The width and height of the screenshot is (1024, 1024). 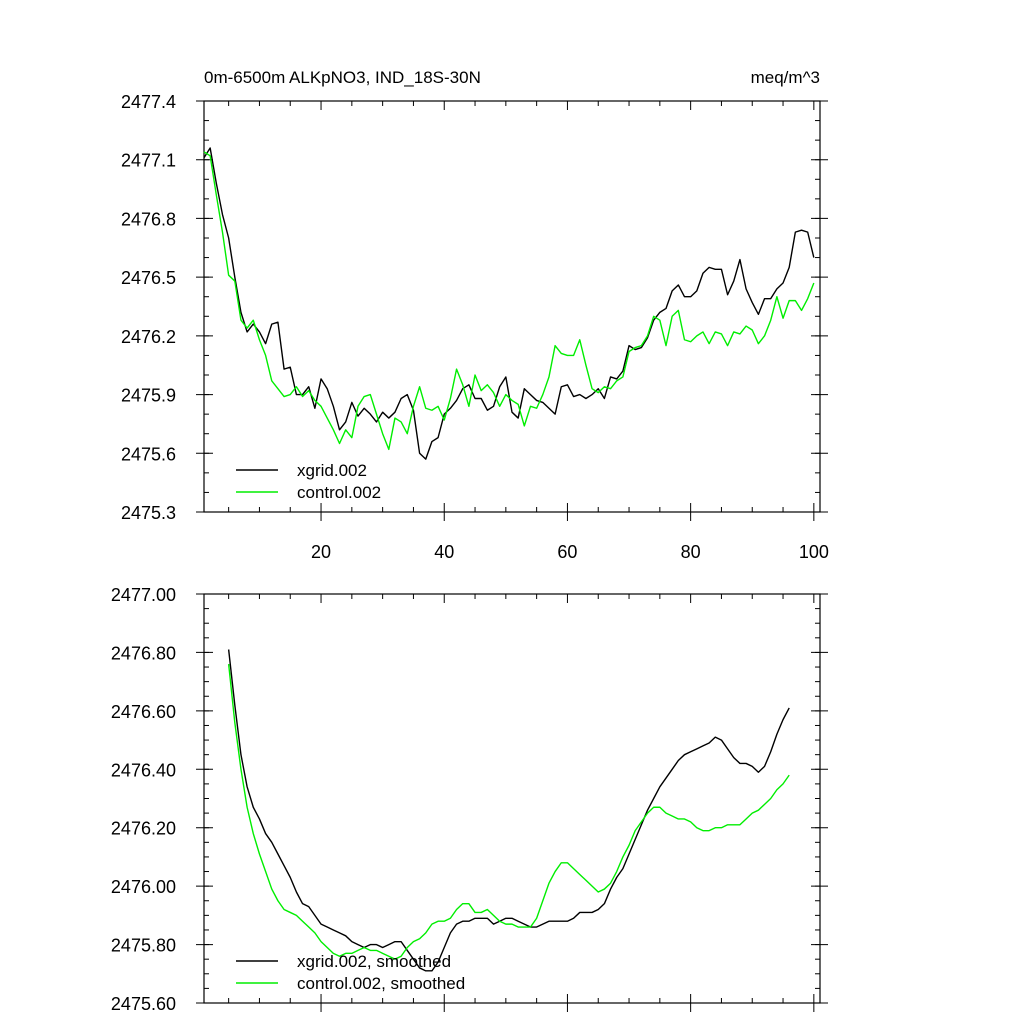 What do you see at coordinates (148, 513) in the screenshot?
I see `y-tick-label: 2475.3` at bounding box center [148, 513].